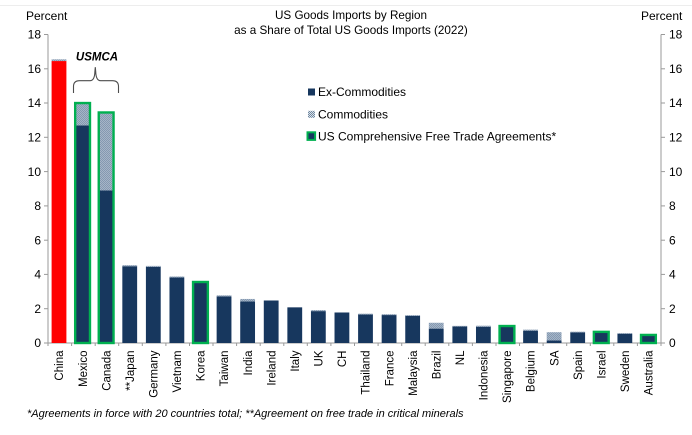 This screenshot has height=435, width=692. What do you see at coordinates (437, 137) in the screenshot?
I see `svg-text:US Comprehensive Free Trade Ag: US Comprehensive Free Trade Agreements*` at bounding box center [437, 137].